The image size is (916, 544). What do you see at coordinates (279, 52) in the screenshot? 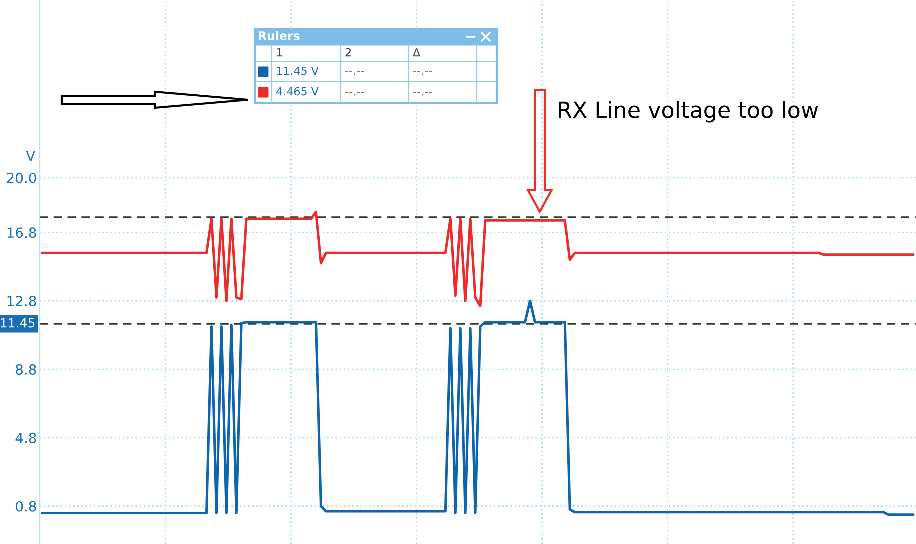
I see `annotation: 1` at bounding box center [279, 52].